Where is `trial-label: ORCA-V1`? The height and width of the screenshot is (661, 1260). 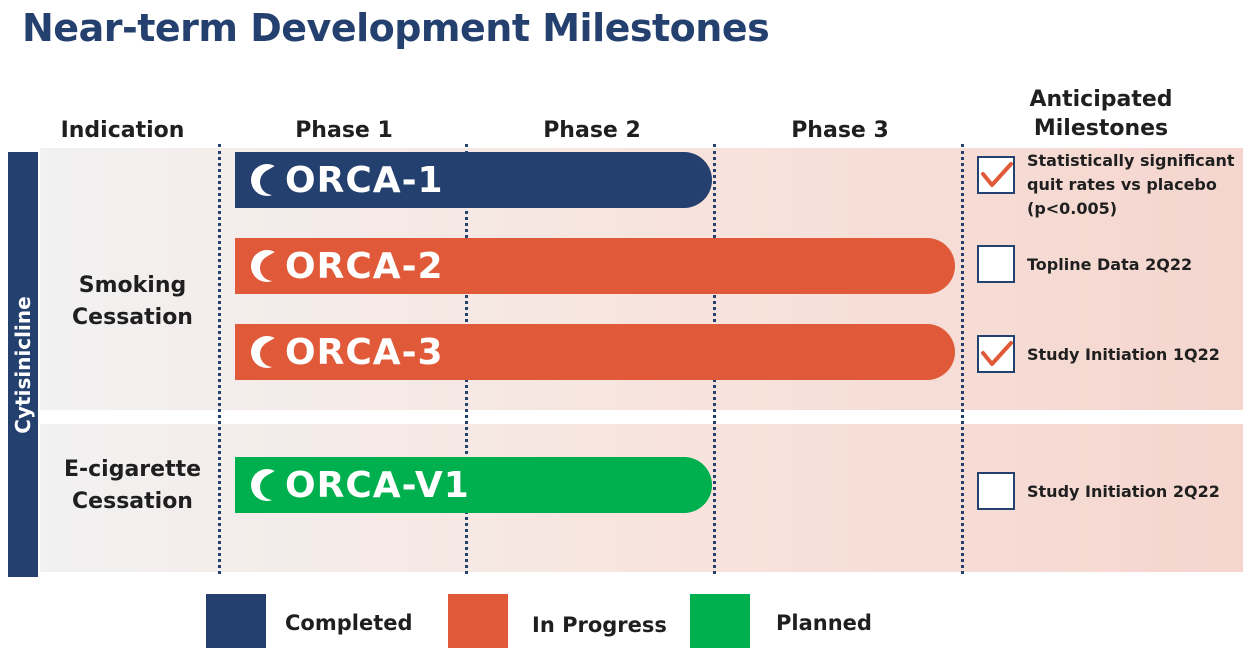
trial-label: ORCA-V1 is located at coordinates (377, 485).